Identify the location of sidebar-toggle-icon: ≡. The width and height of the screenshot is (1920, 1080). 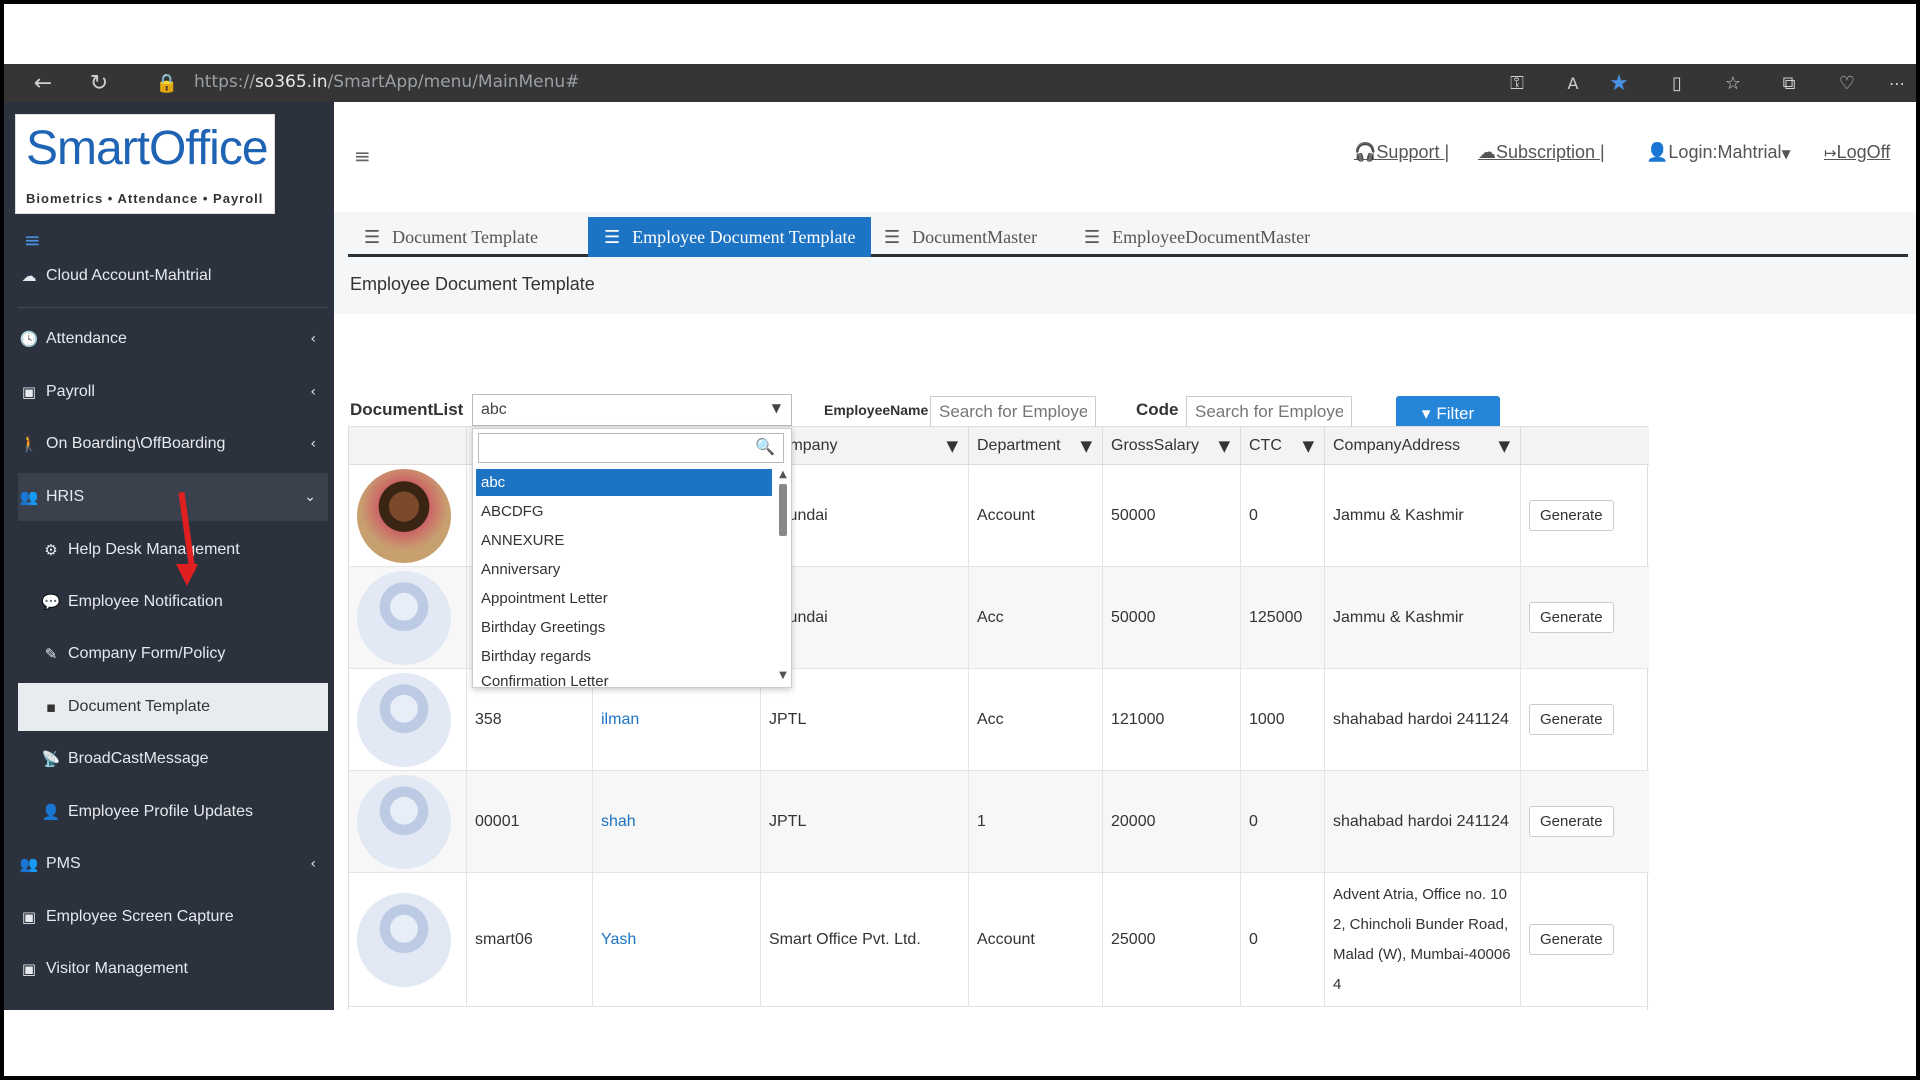
(32, 240).